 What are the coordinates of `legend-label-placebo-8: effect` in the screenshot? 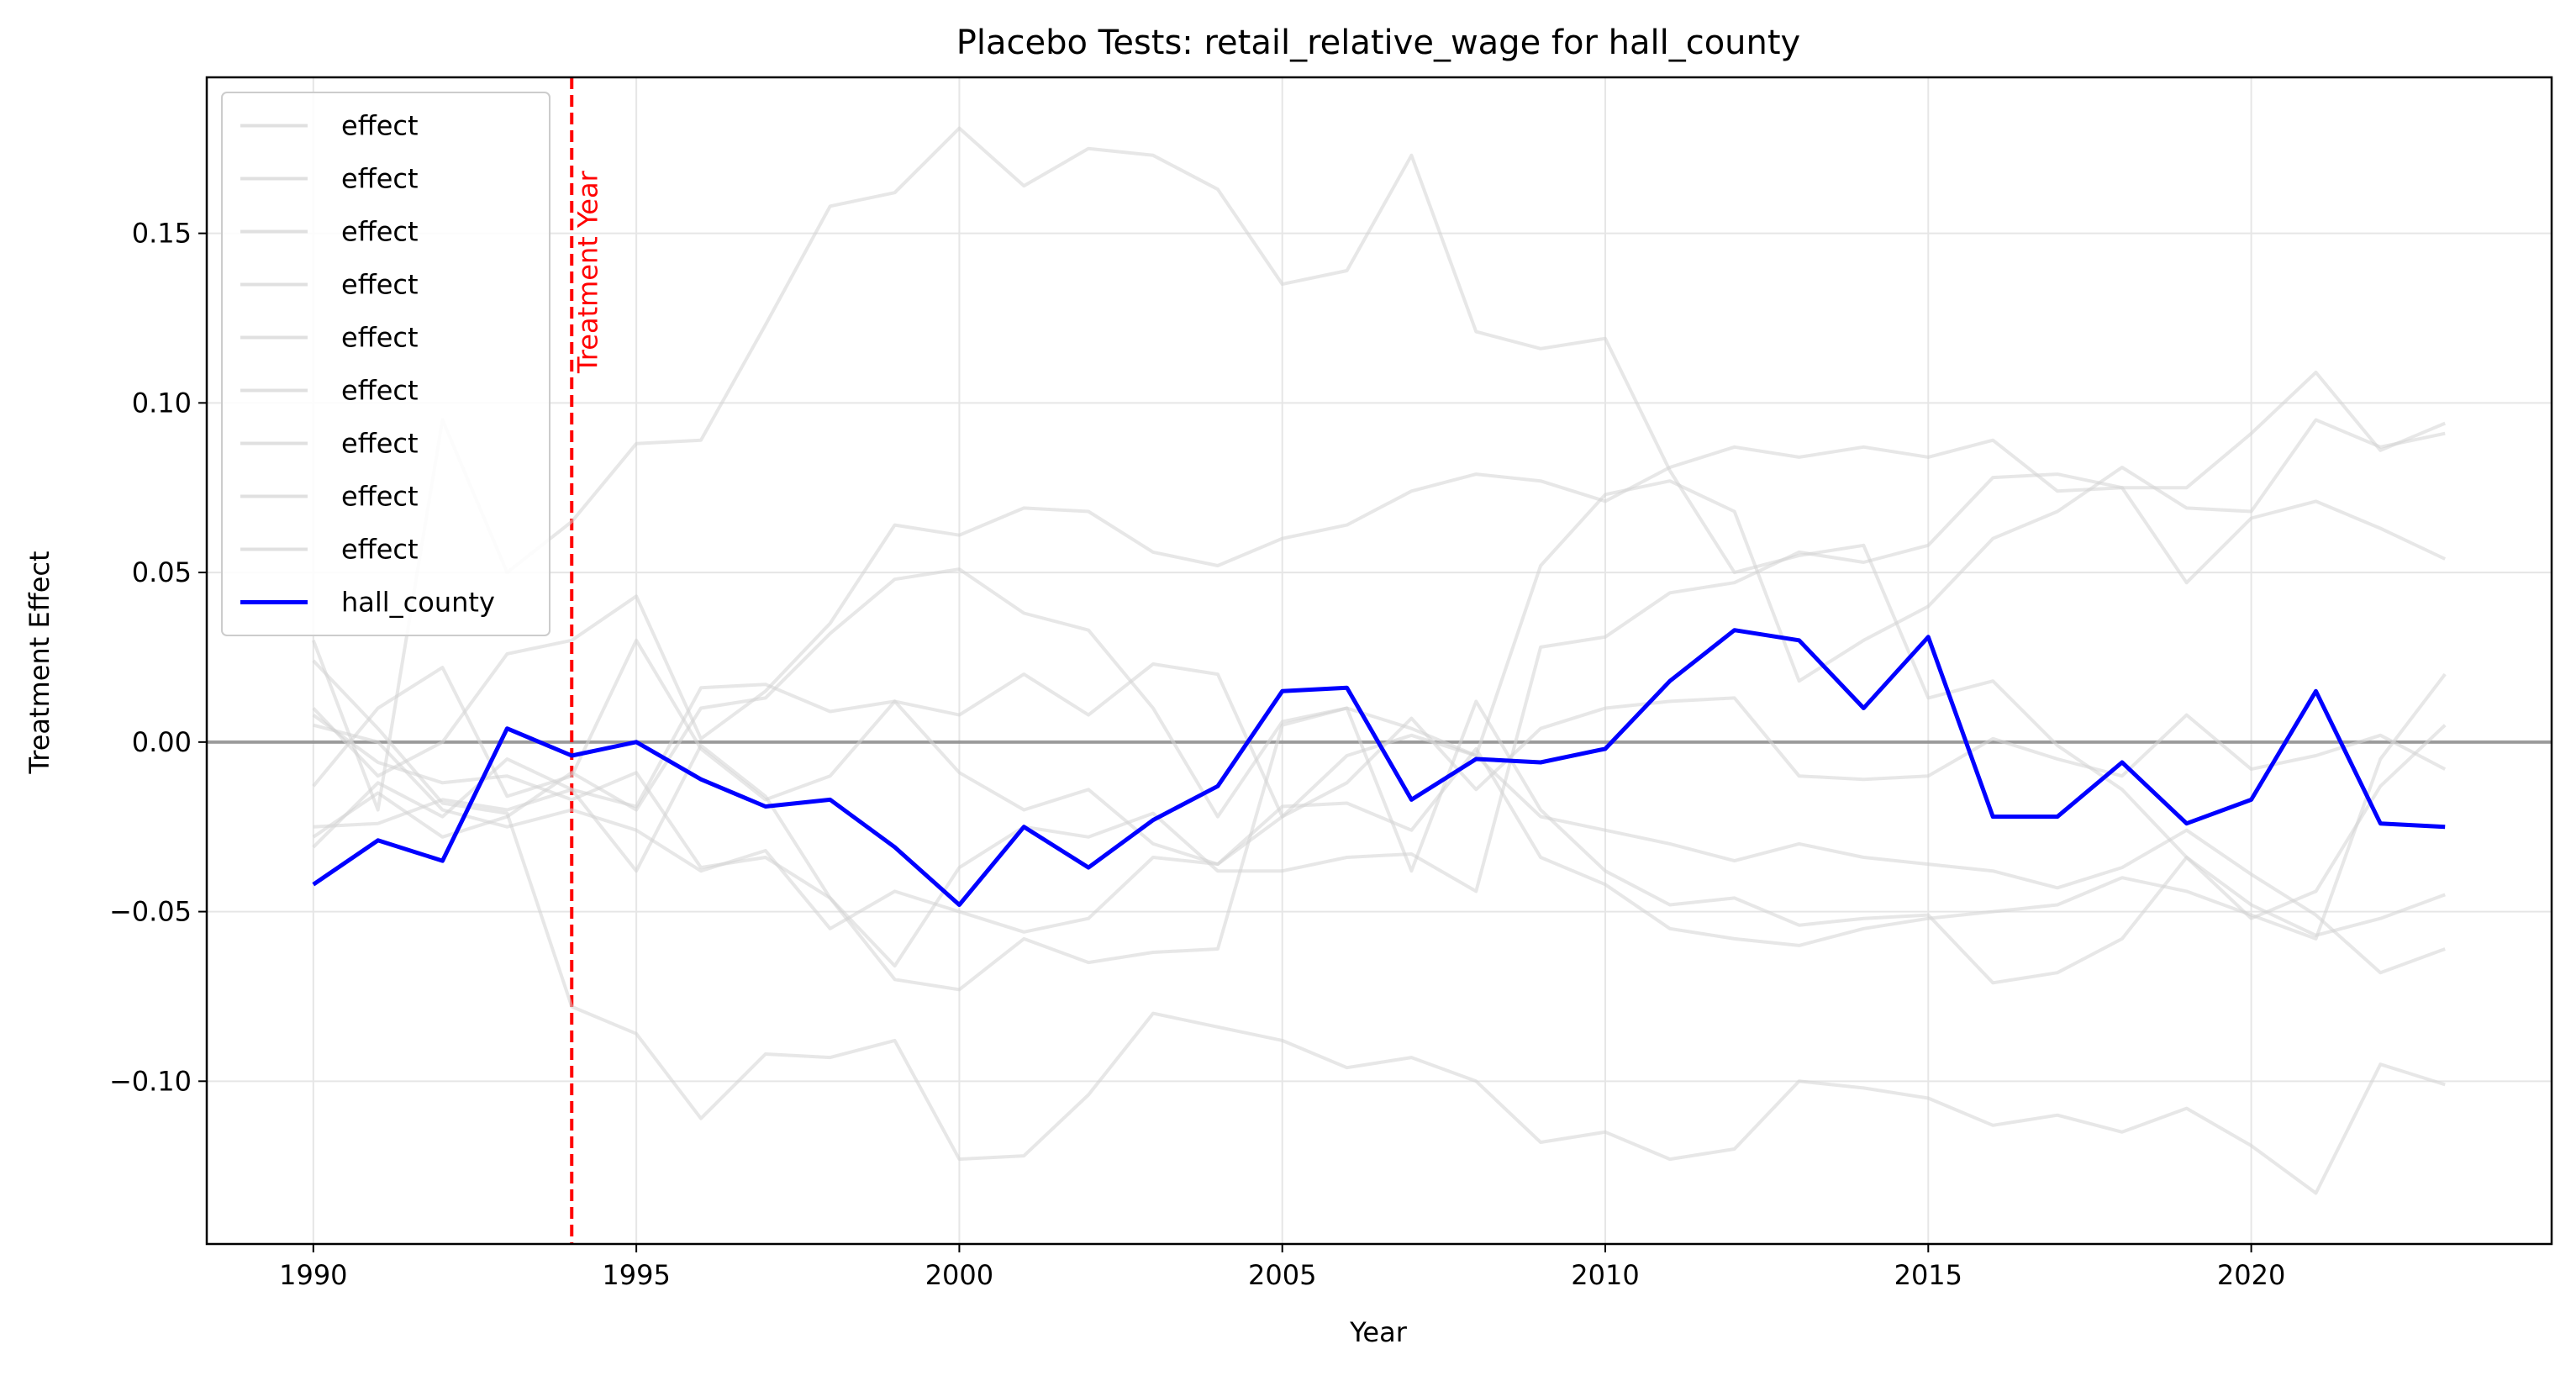 It's located at (380, 497).